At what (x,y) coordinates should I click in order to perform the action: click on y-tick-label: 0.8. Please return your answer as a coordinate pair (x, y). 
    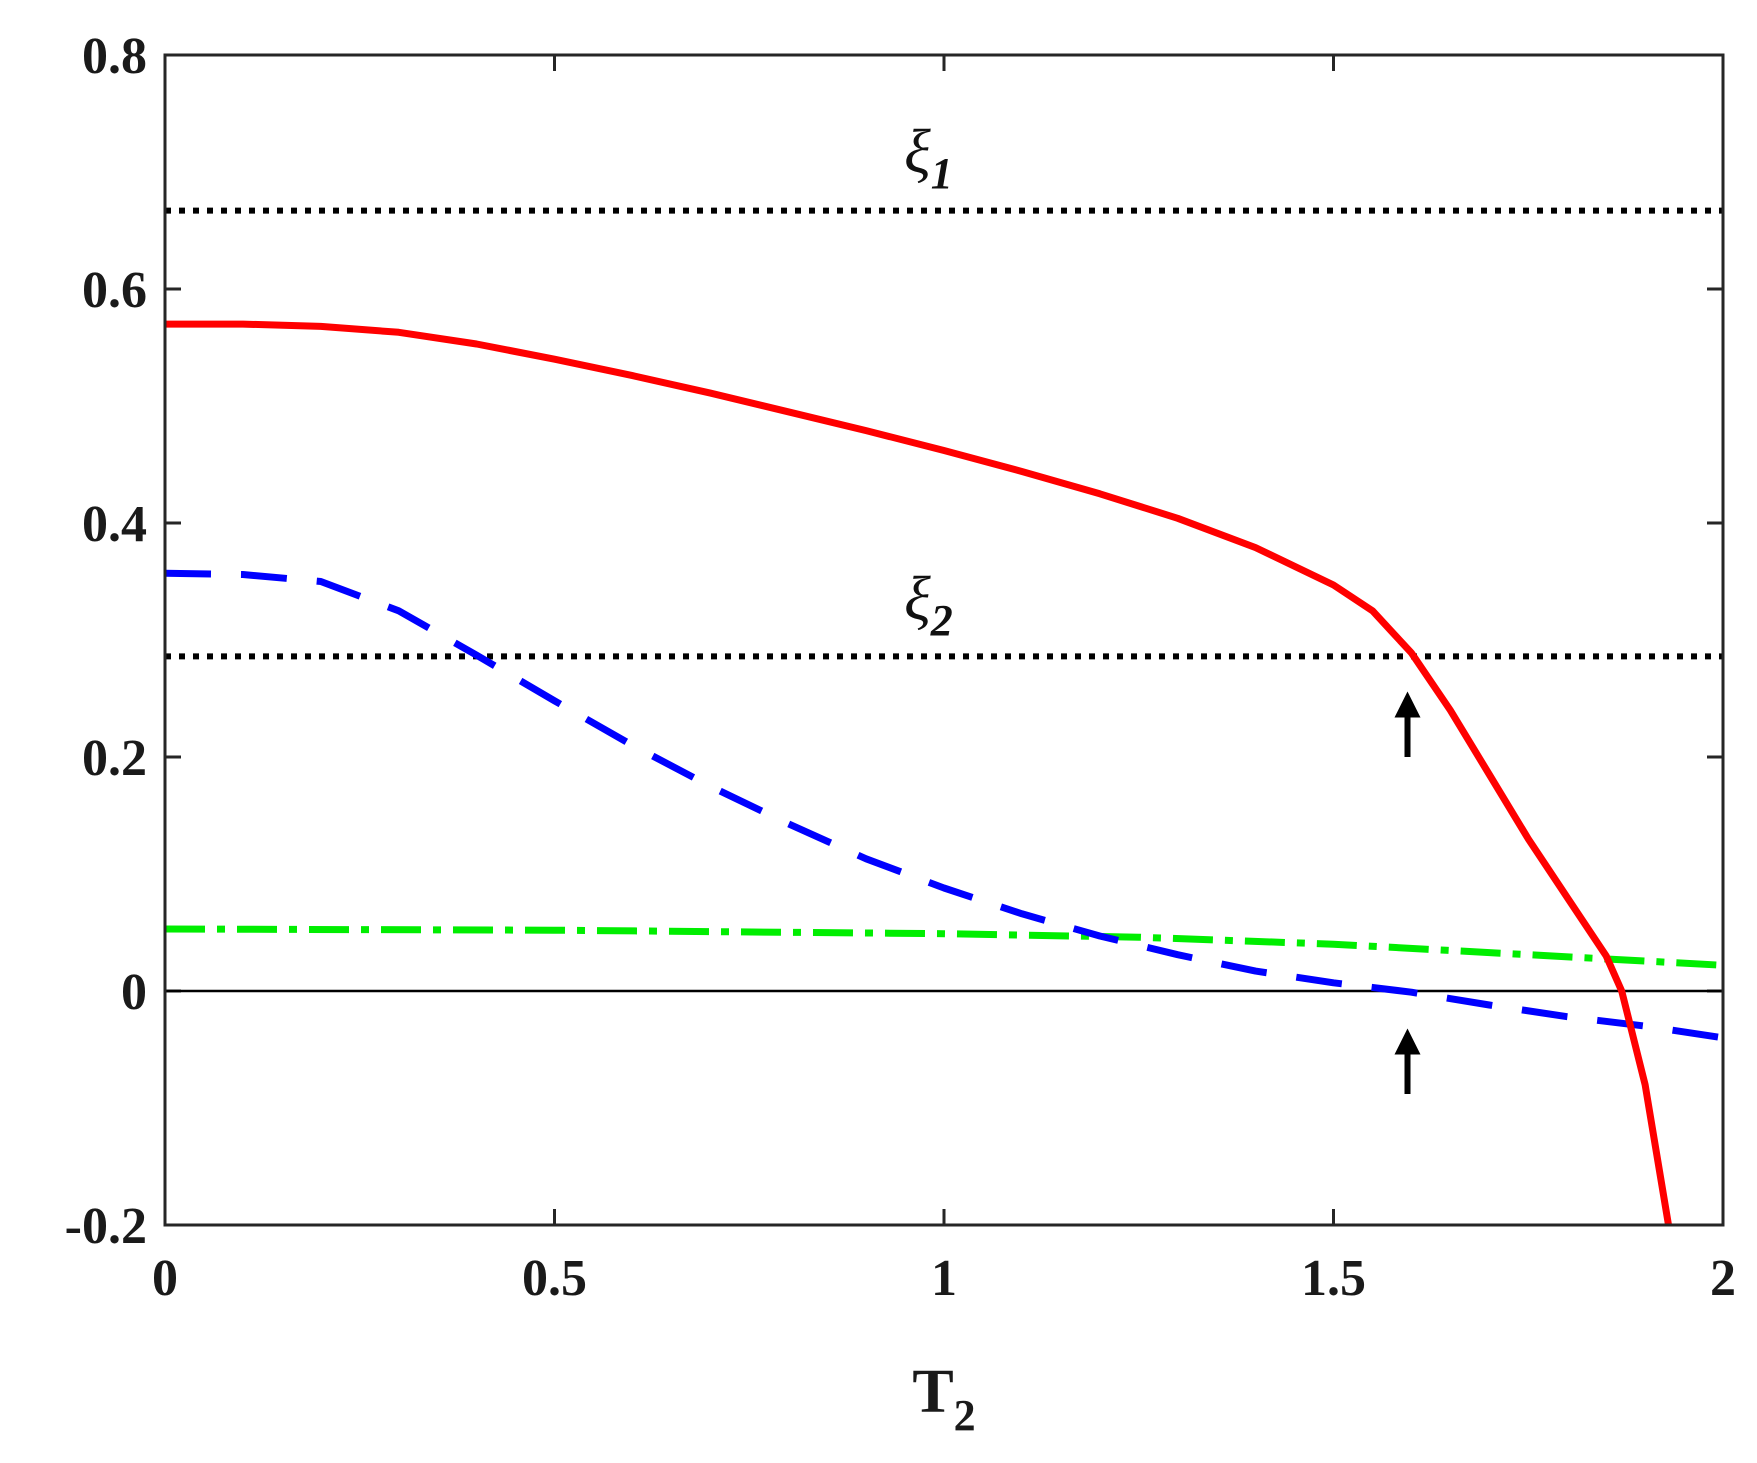
    Looking at the image, I should click on (114, 56).